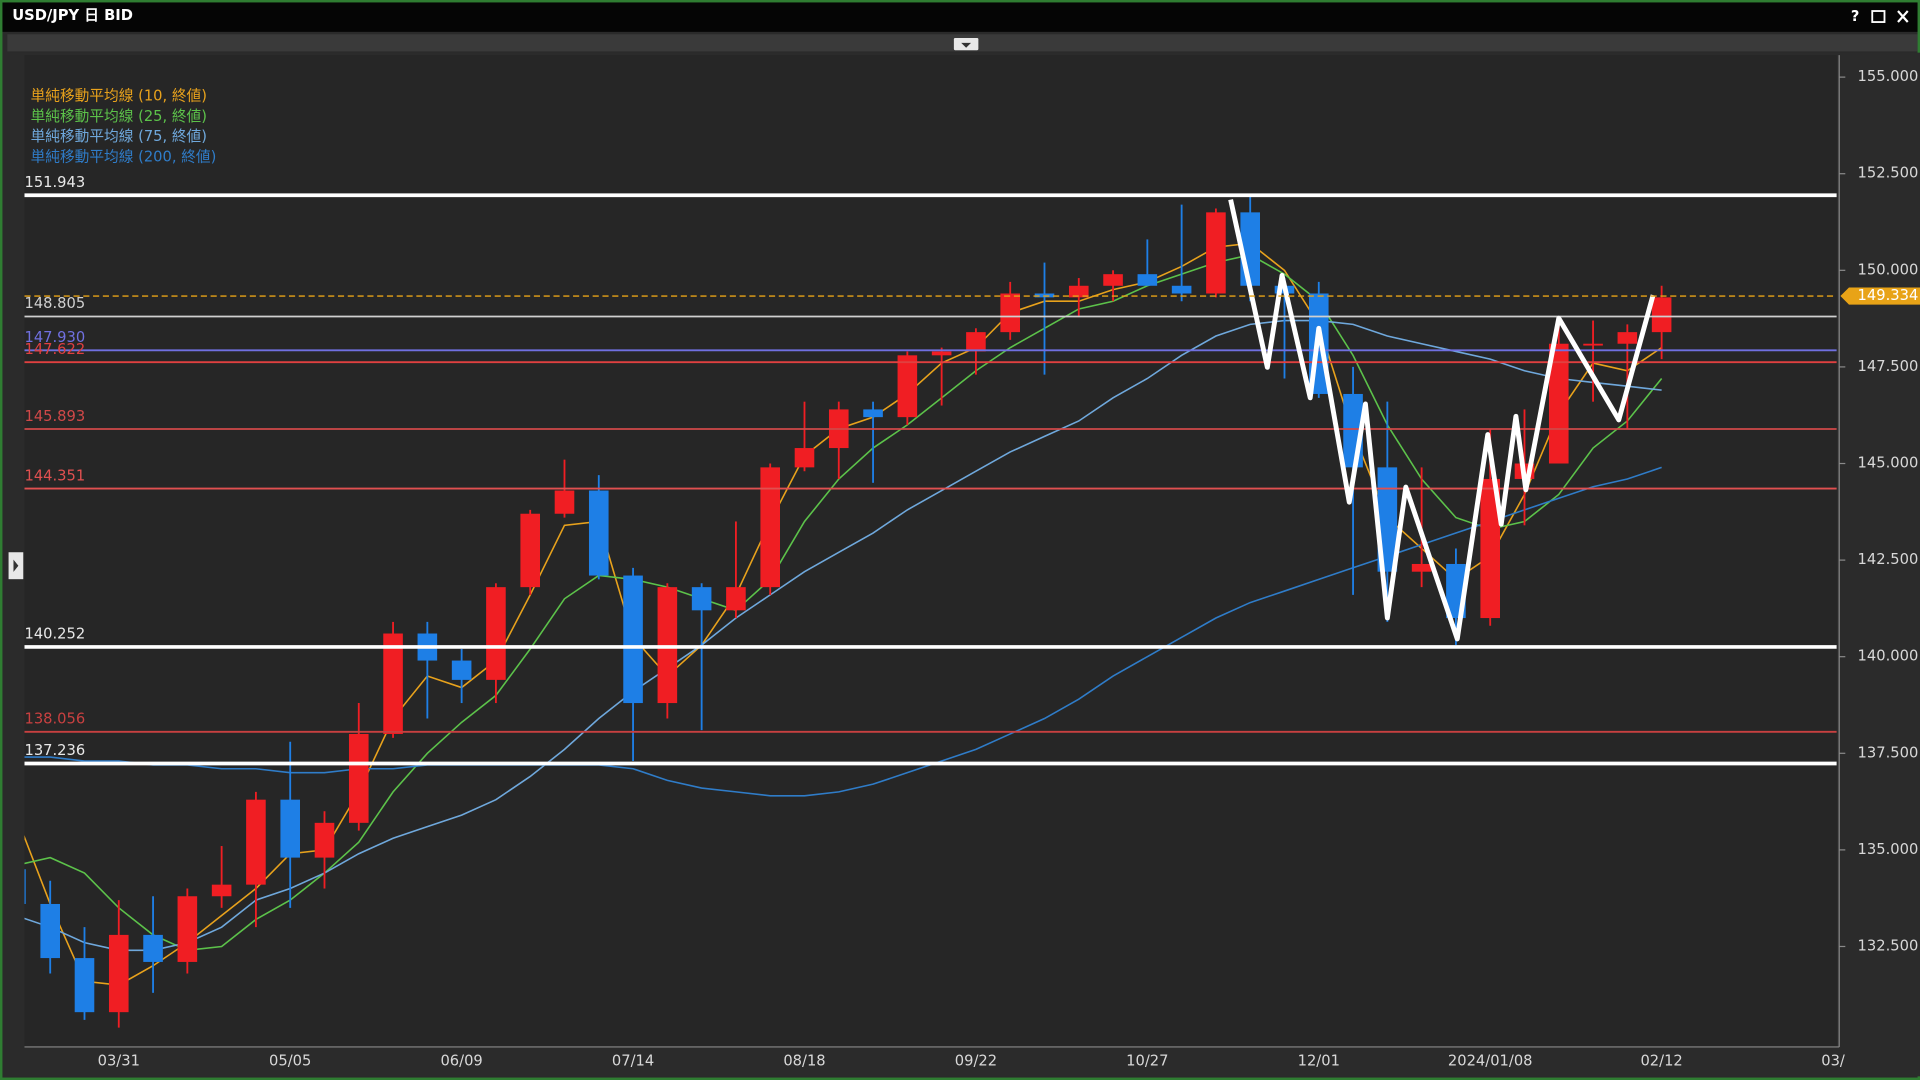 The width and height of the screenshot is (1920, 1080). Describe the element at coordinates (124, 156) in the screenshot. I see `legend-entry: 単純移動平均線 (200, 終値)` at that location.